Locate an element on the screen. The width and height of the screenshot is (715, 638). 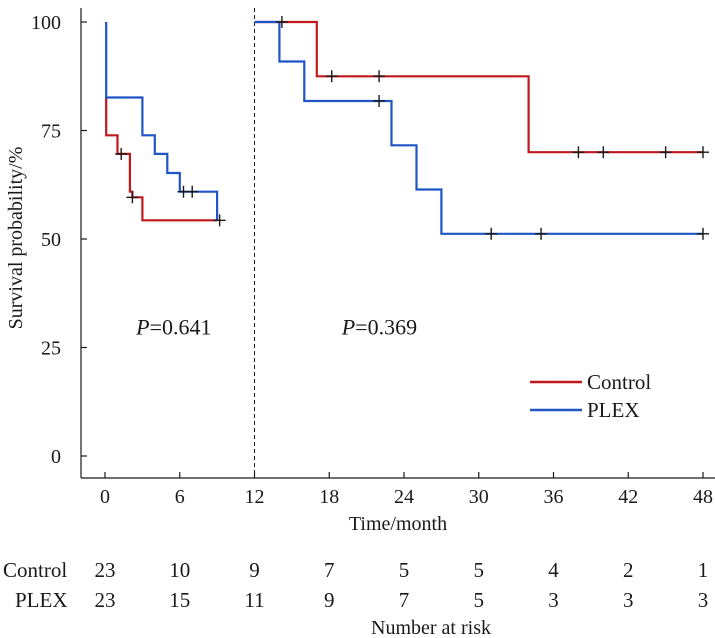
risk-count-plex: 11 is located at coordinates (254, 600).